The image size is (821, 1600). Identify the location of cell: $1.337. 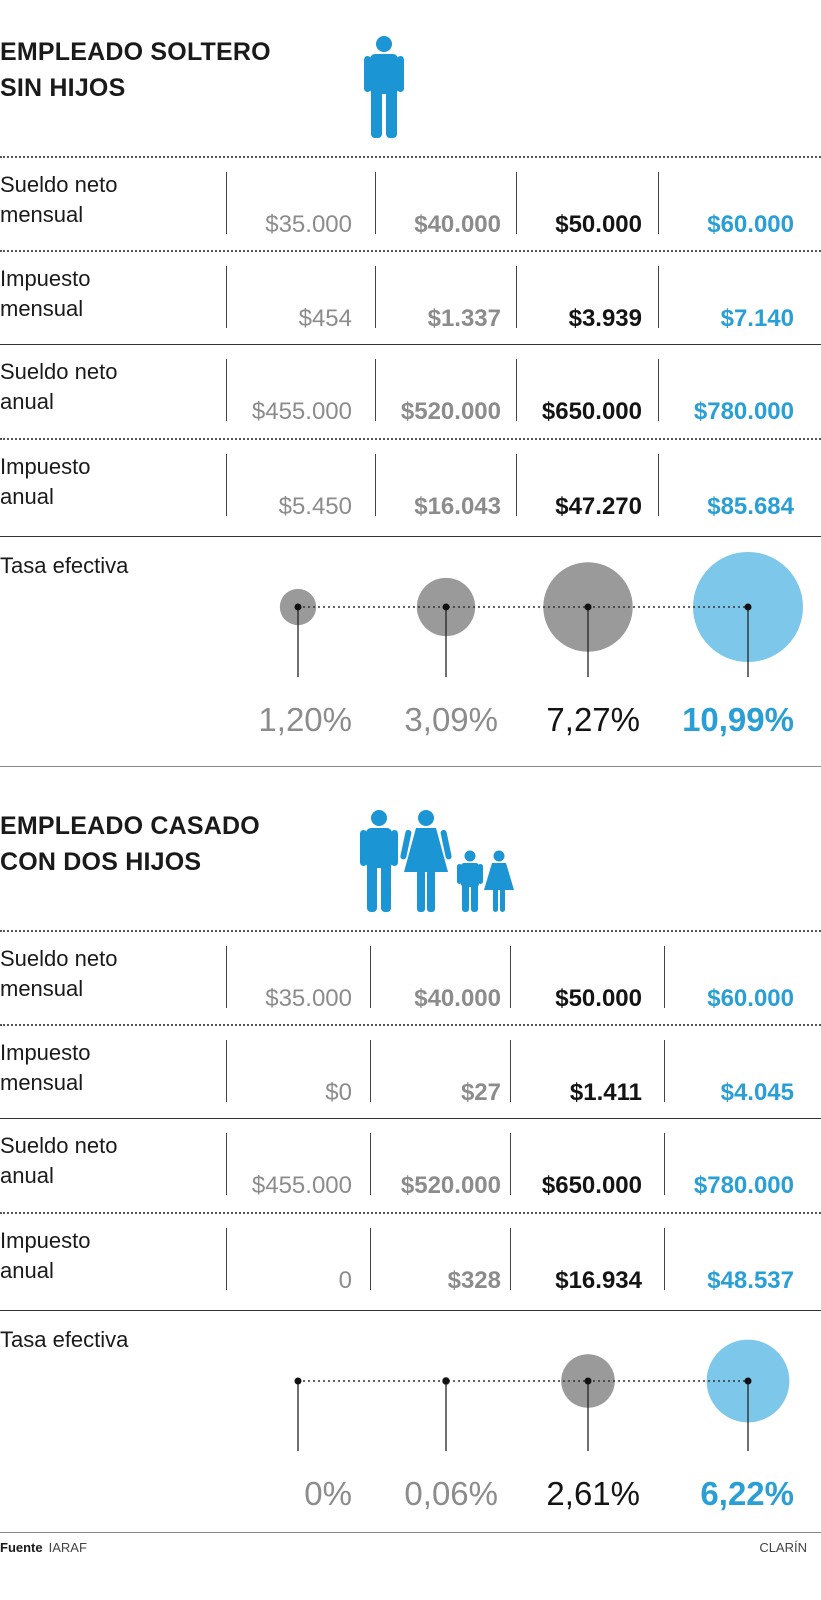
(438, 299).